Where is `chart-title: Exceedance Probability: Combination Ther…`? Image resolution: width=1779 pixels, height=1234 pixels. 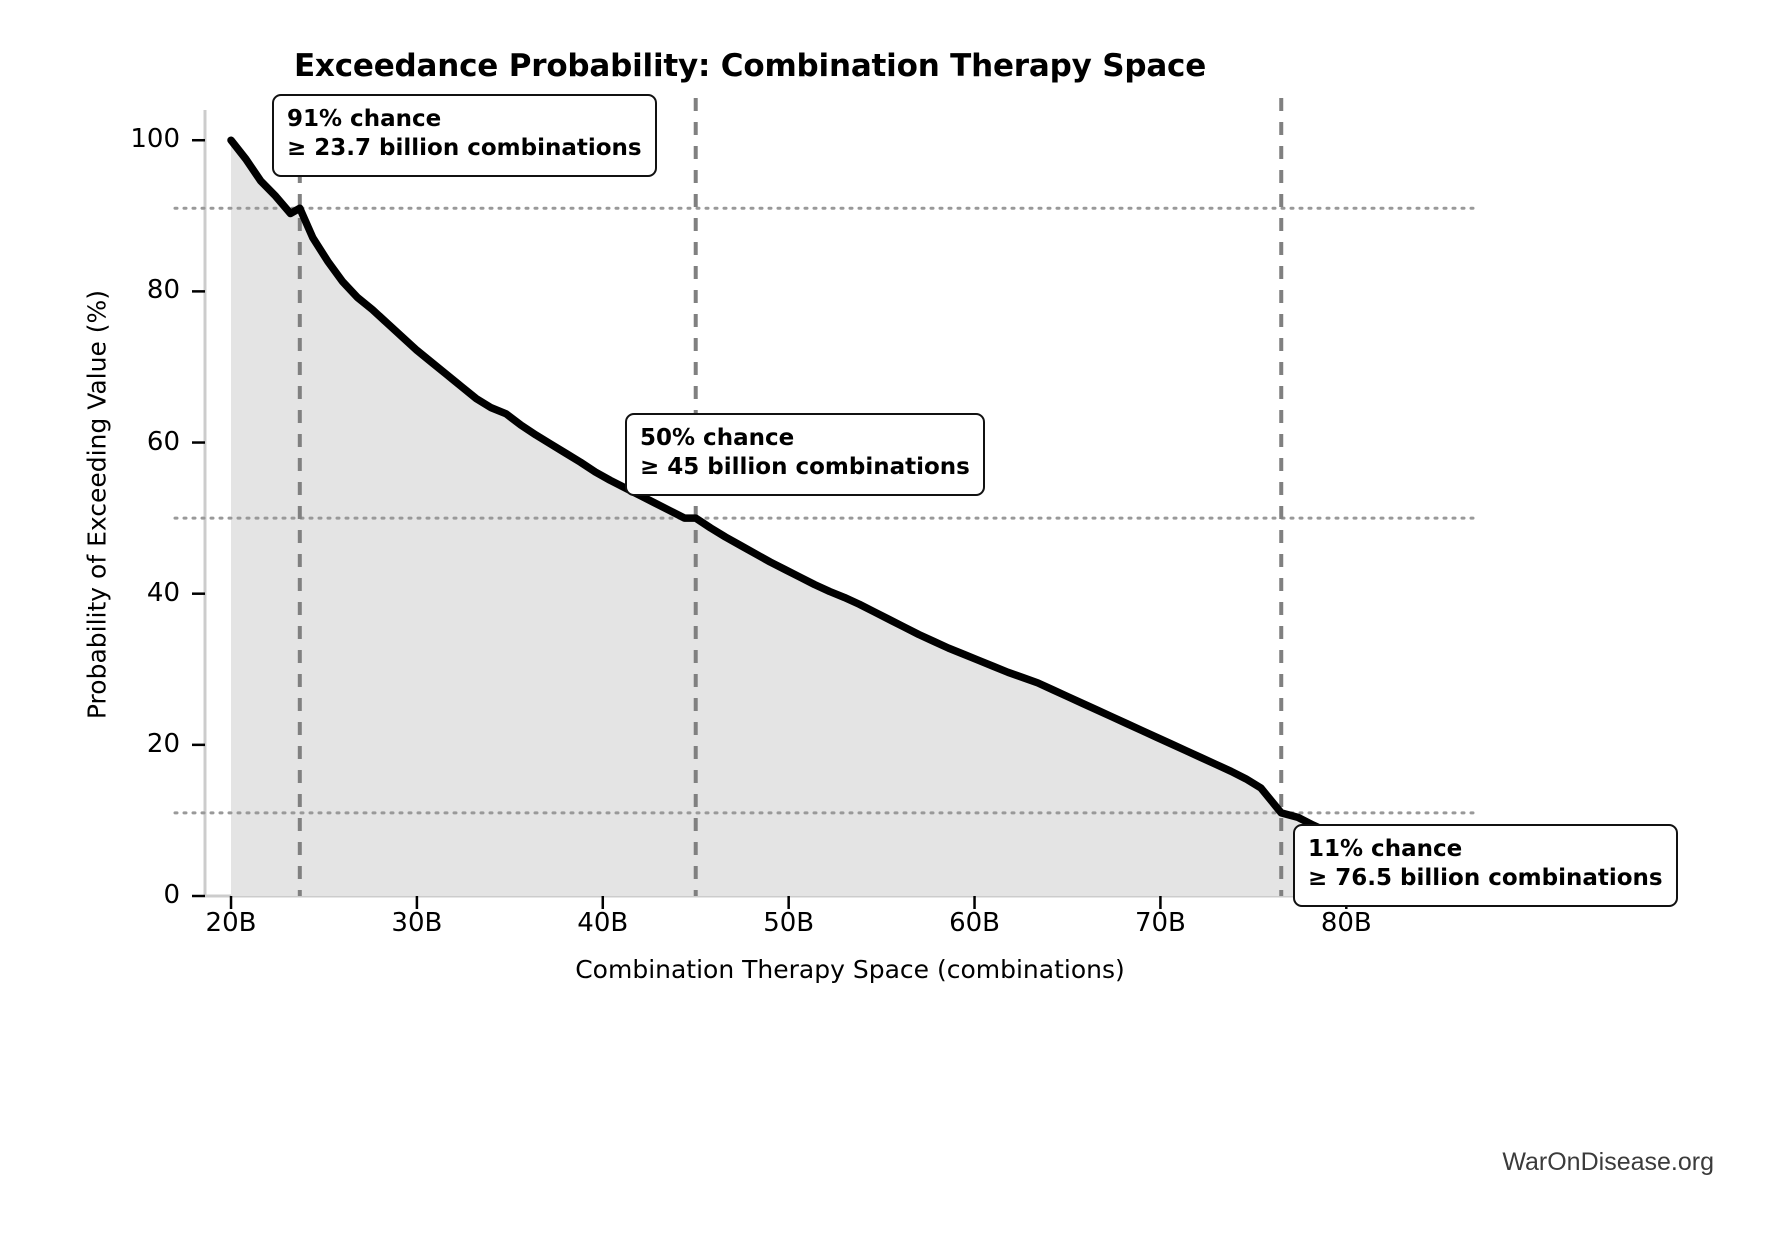 chart-title: Exceedance Probability: Combination Ther… is located at coordinates (750, 66).